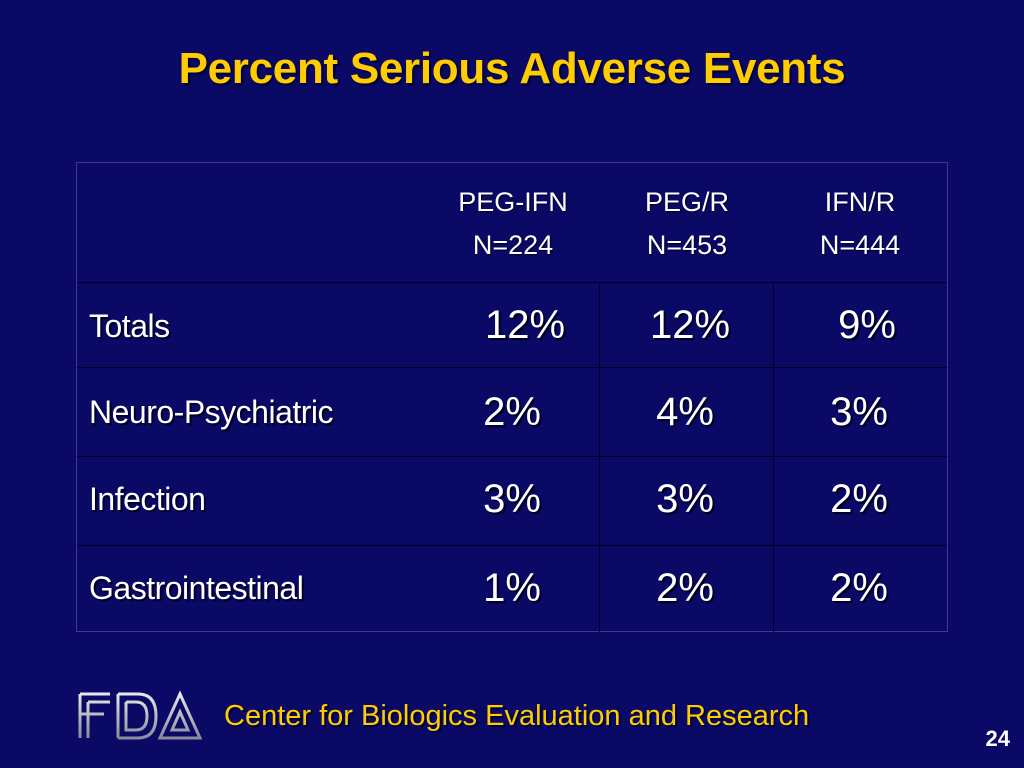  I want to click on column-n: N=453, so click(687, 245).